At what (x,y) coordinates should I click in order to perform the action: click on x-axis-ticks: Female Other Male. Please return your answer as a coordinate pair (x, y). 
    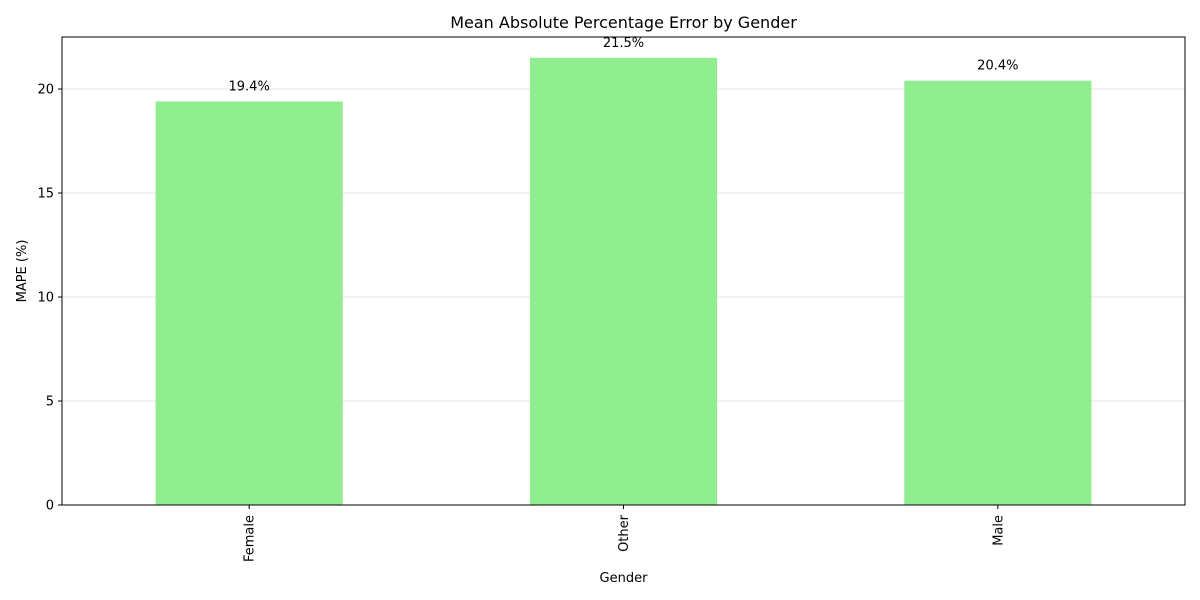
    Looking at the image, I should click on (624, 533).